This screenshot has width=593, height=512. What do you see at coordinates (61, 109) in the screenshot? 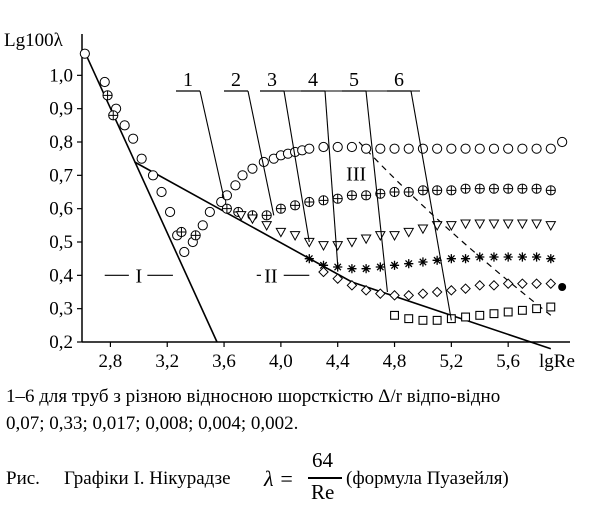
I see `y-tick-label: 0,9` at bounding box center [61, 109].